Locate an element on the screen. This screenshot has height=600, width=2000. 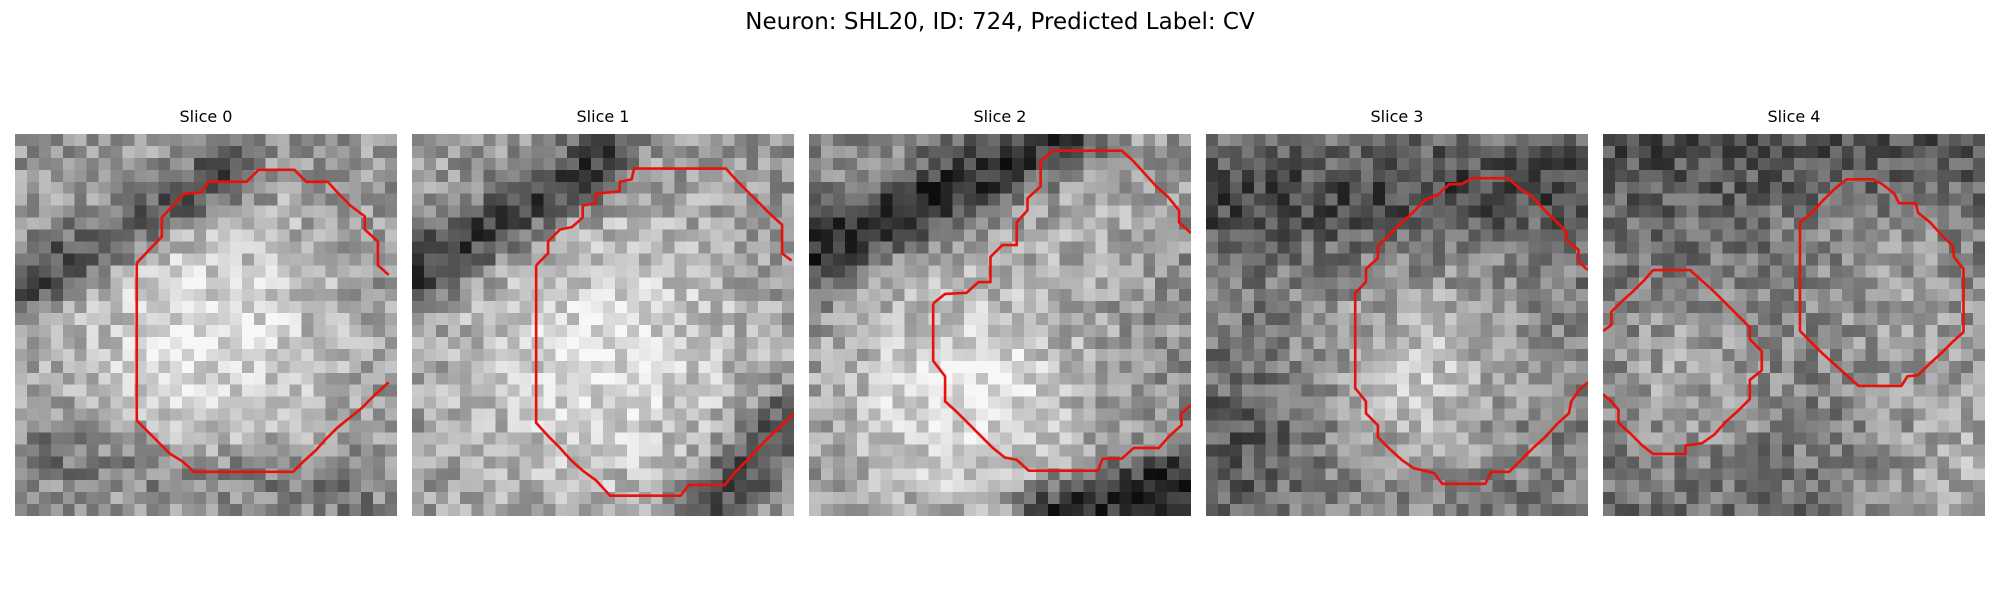
slice-panel-1: Slice 1 is located at coordinates (603, 311).